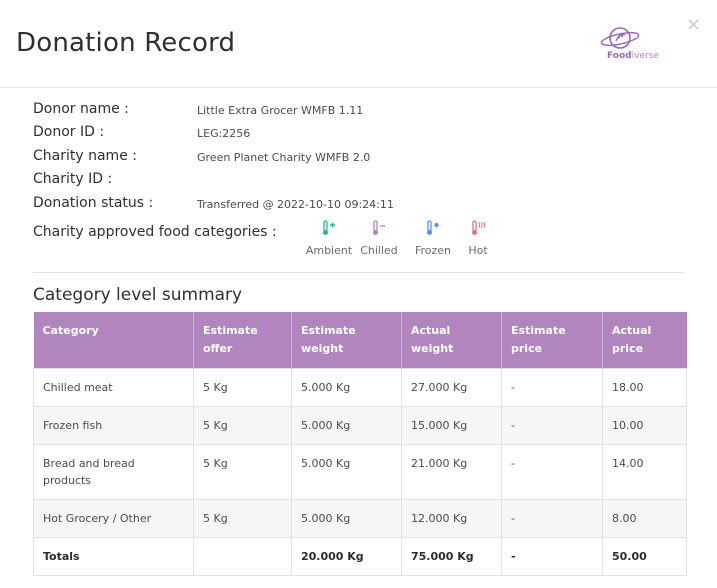 The image size is (717, 588). What do you see at coordinates (93, 203) in the screenshot?
I see `donation-status-label: Donation status :` at bounding box center [93, 203].